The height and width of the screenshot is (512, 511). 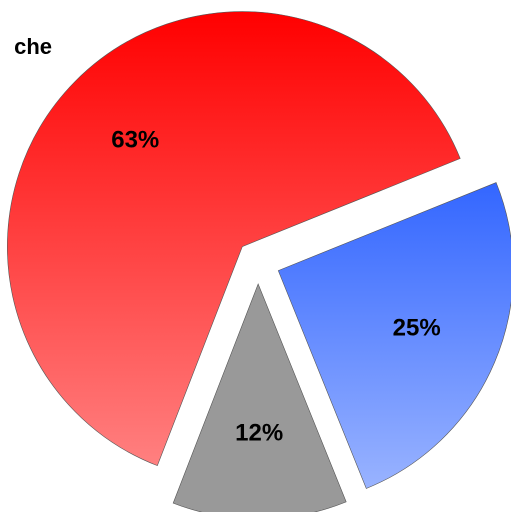 What do you see at coordinates (259, 433) in the screenshot?
I see `data-label: 12%` at bounding box center [259, 433].